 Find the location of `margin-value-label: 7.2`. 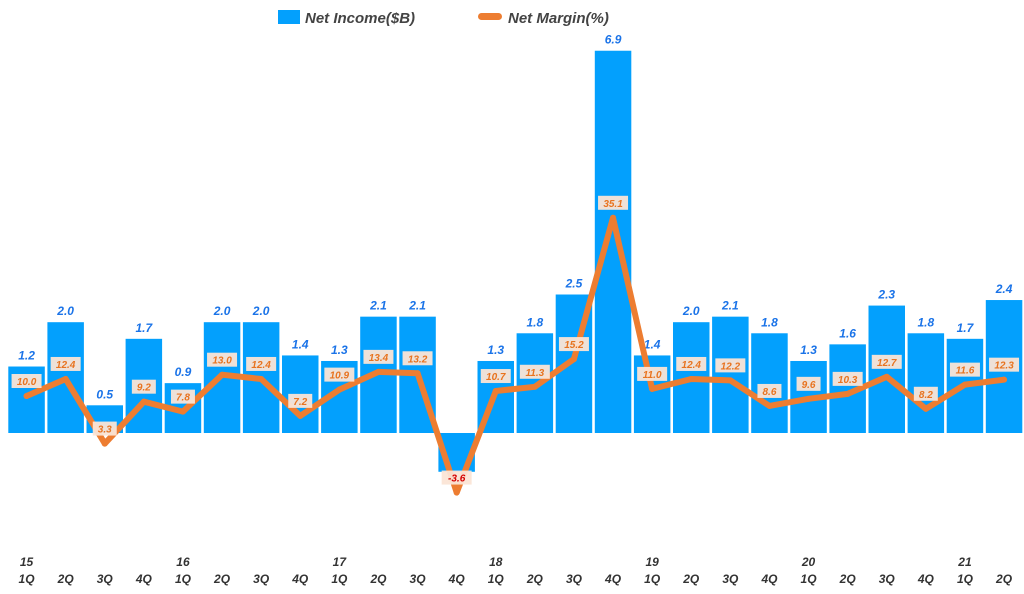

margin-value-label: 7.2 is located at coordinates (300, 402).